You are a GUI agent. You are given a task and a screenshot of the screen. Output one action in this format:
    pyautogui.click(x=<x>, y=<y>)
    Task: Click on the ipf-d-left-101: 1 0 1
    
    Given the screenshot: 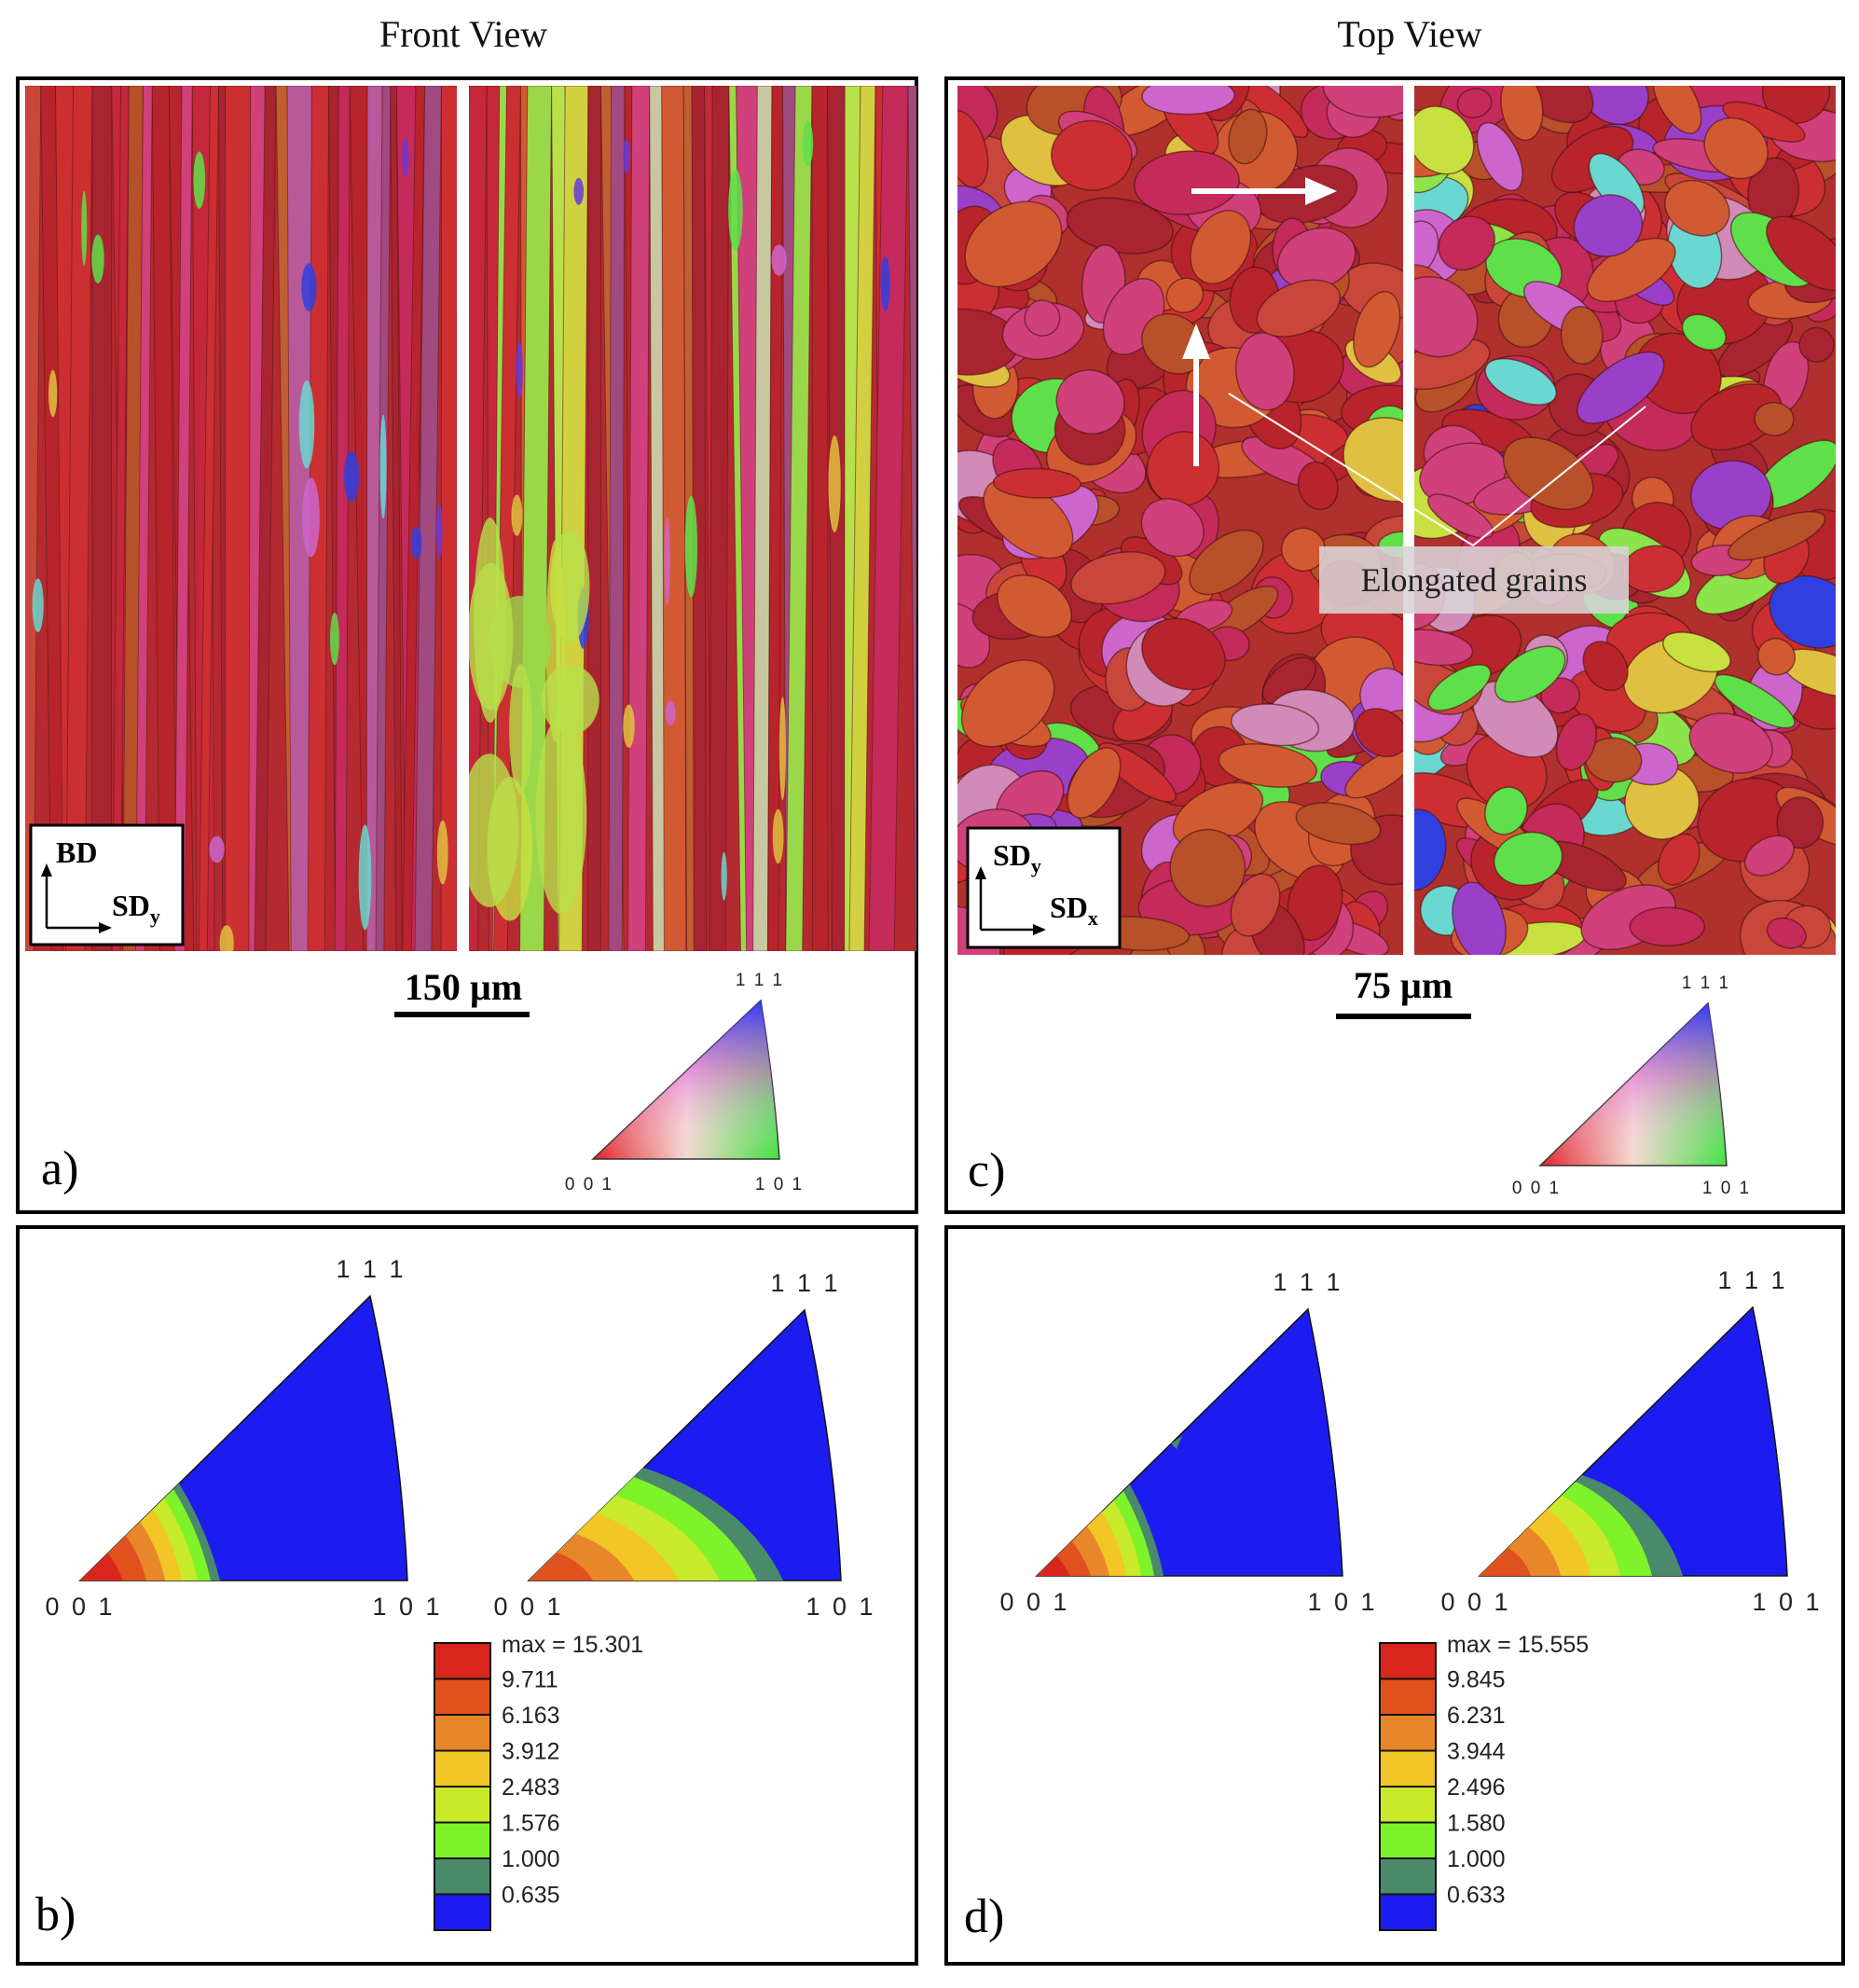 What is the action you would take?
    pyautogui.click(x=1342, y=1602)
    